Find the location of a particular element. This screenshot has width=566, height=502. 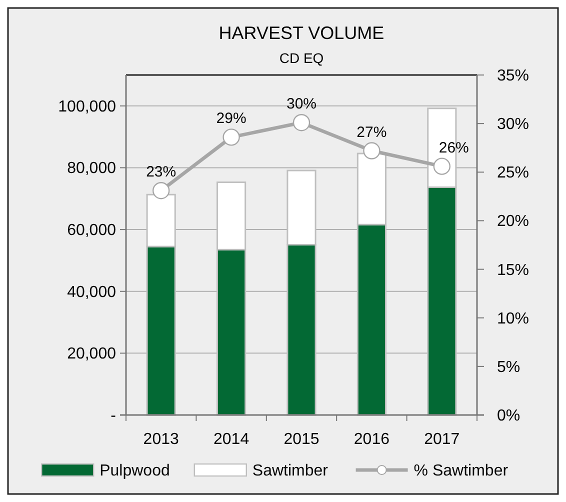

y2-tick-label: 5% is located at coordinates (508, 367).